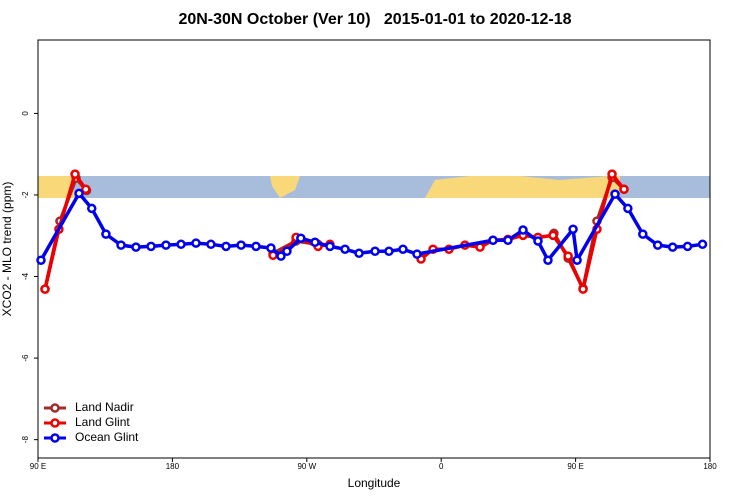 The width and height of the screenshot is (750, 500). I want to click on legend-label: Land Nadir, so click(104, 407).